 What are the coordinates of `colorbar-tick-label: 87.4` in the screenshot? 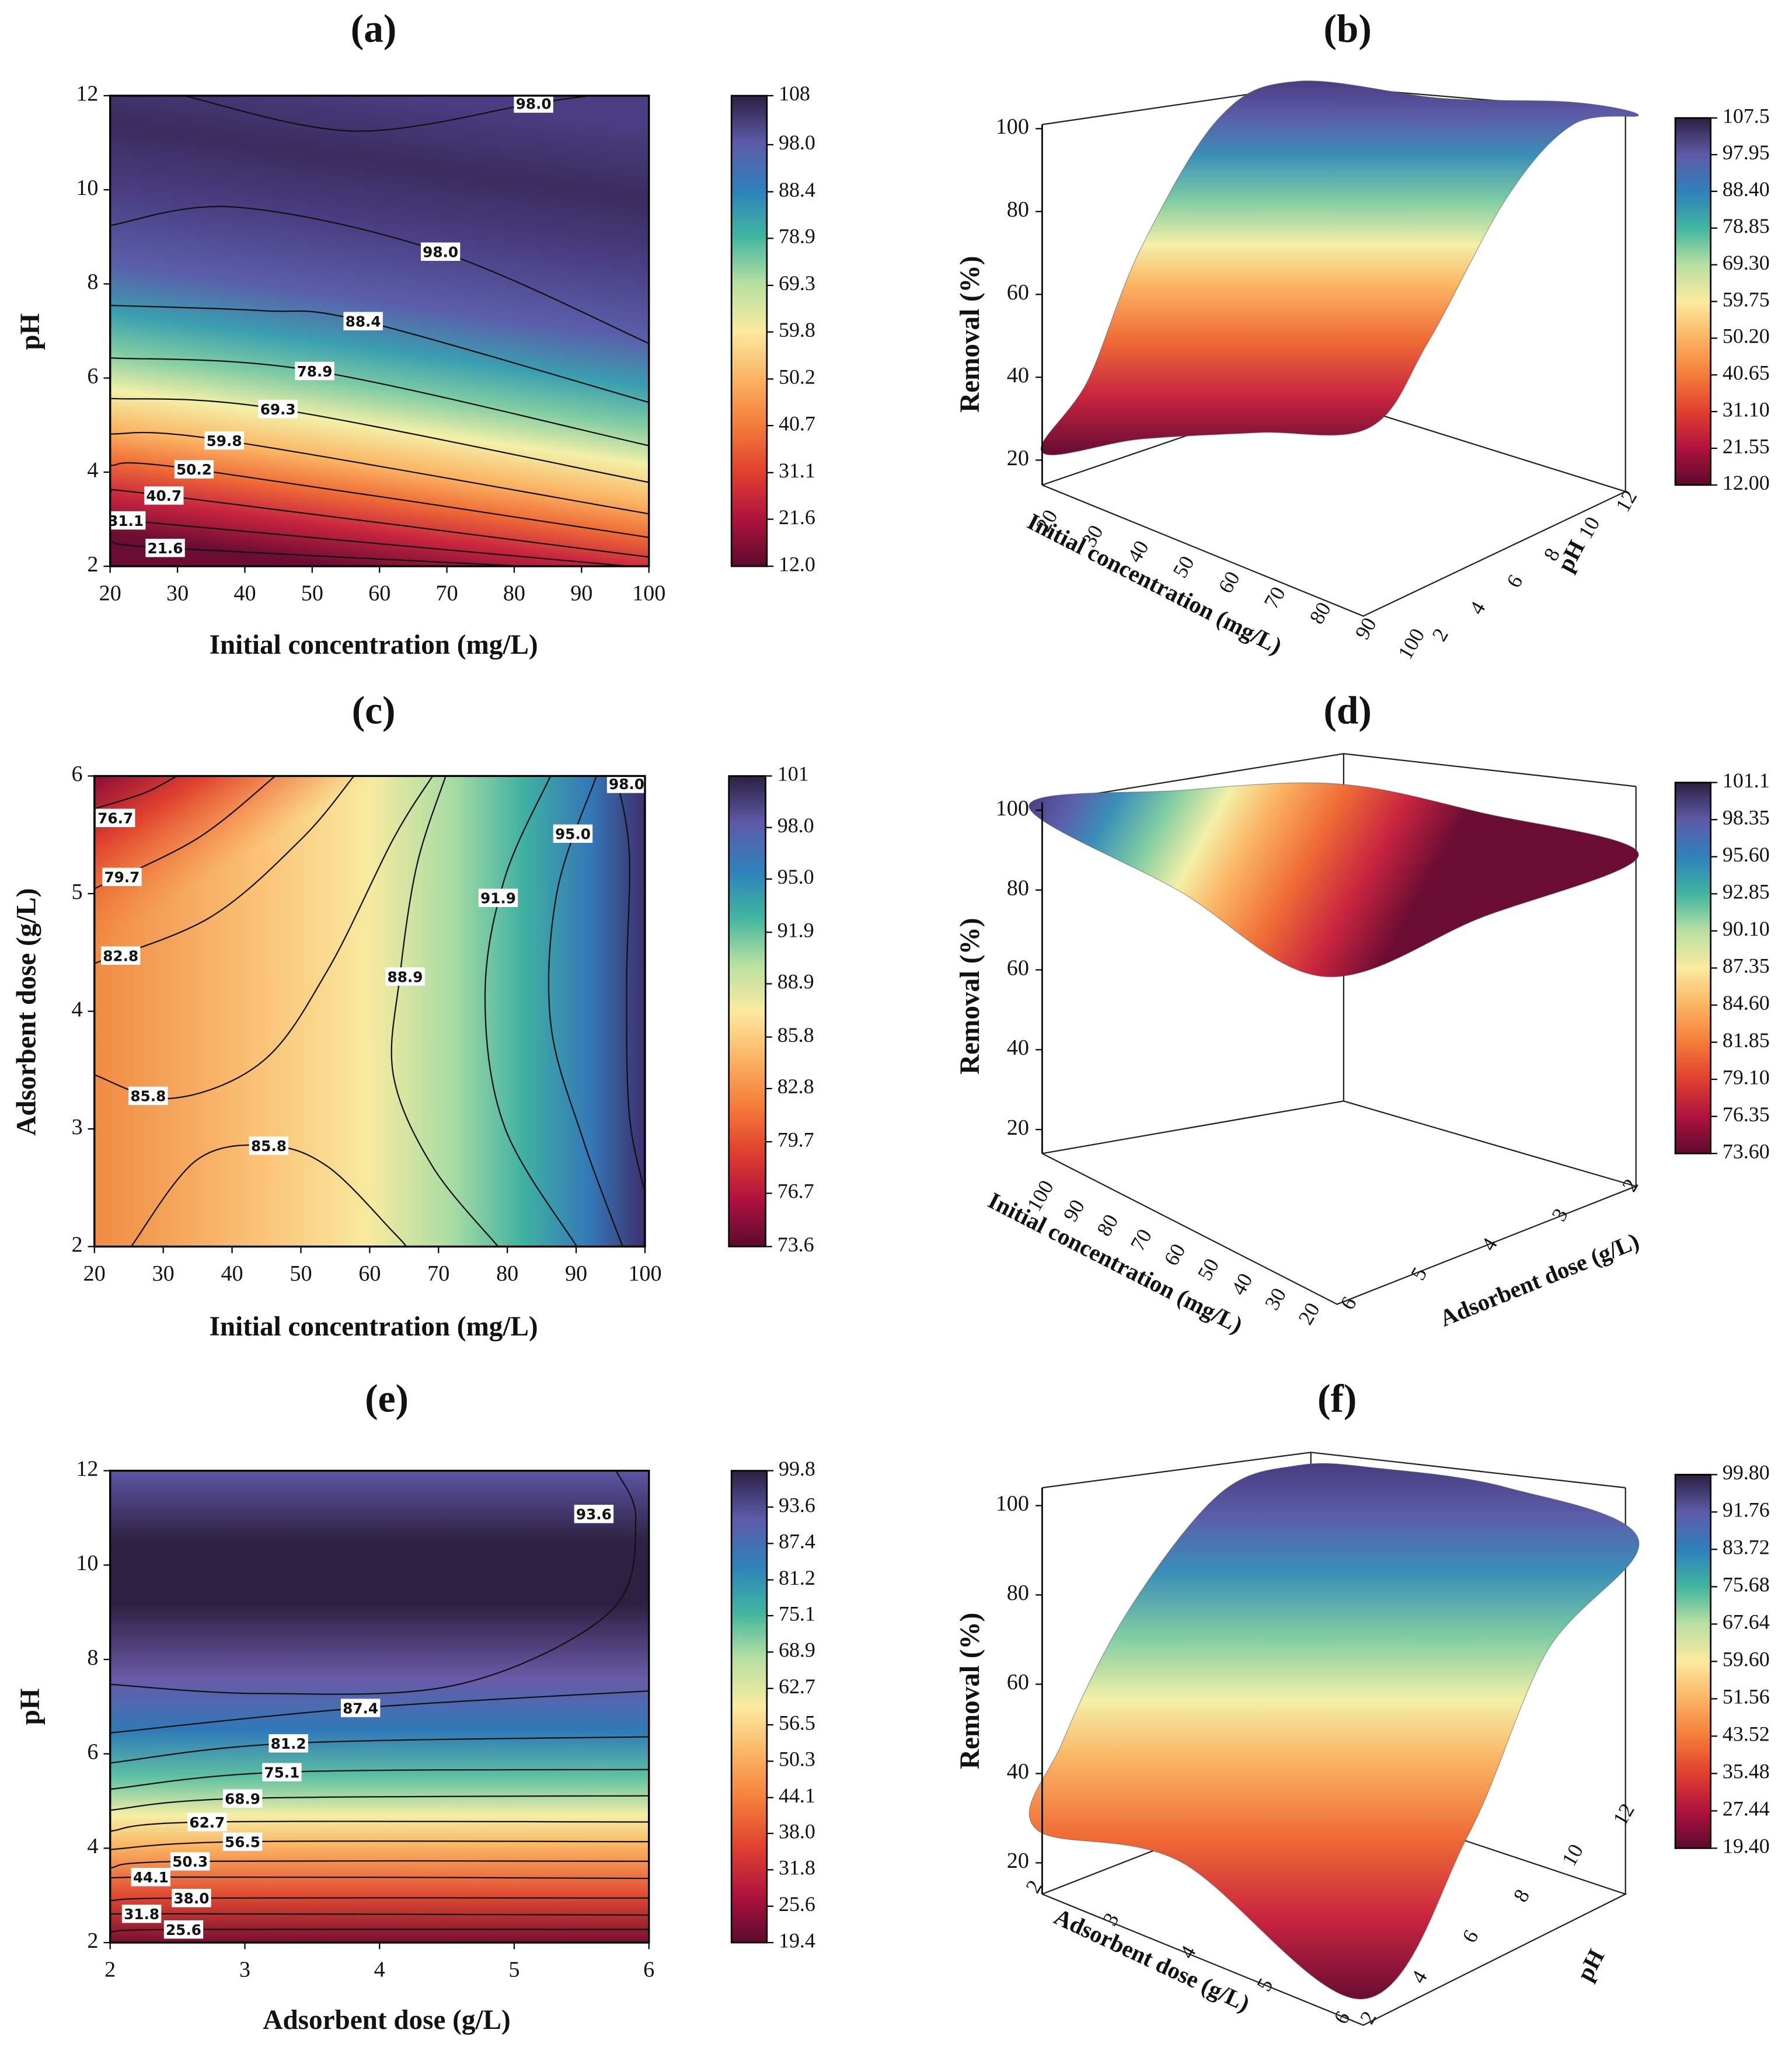 It's located at (797, 1541).